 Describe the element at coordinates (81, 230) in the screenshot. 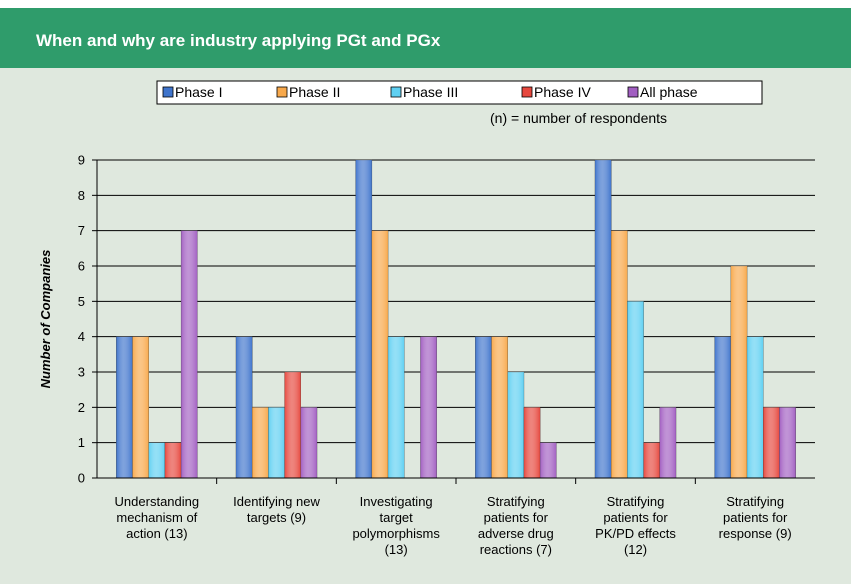

I see `y-tick-label: 7` at that location.